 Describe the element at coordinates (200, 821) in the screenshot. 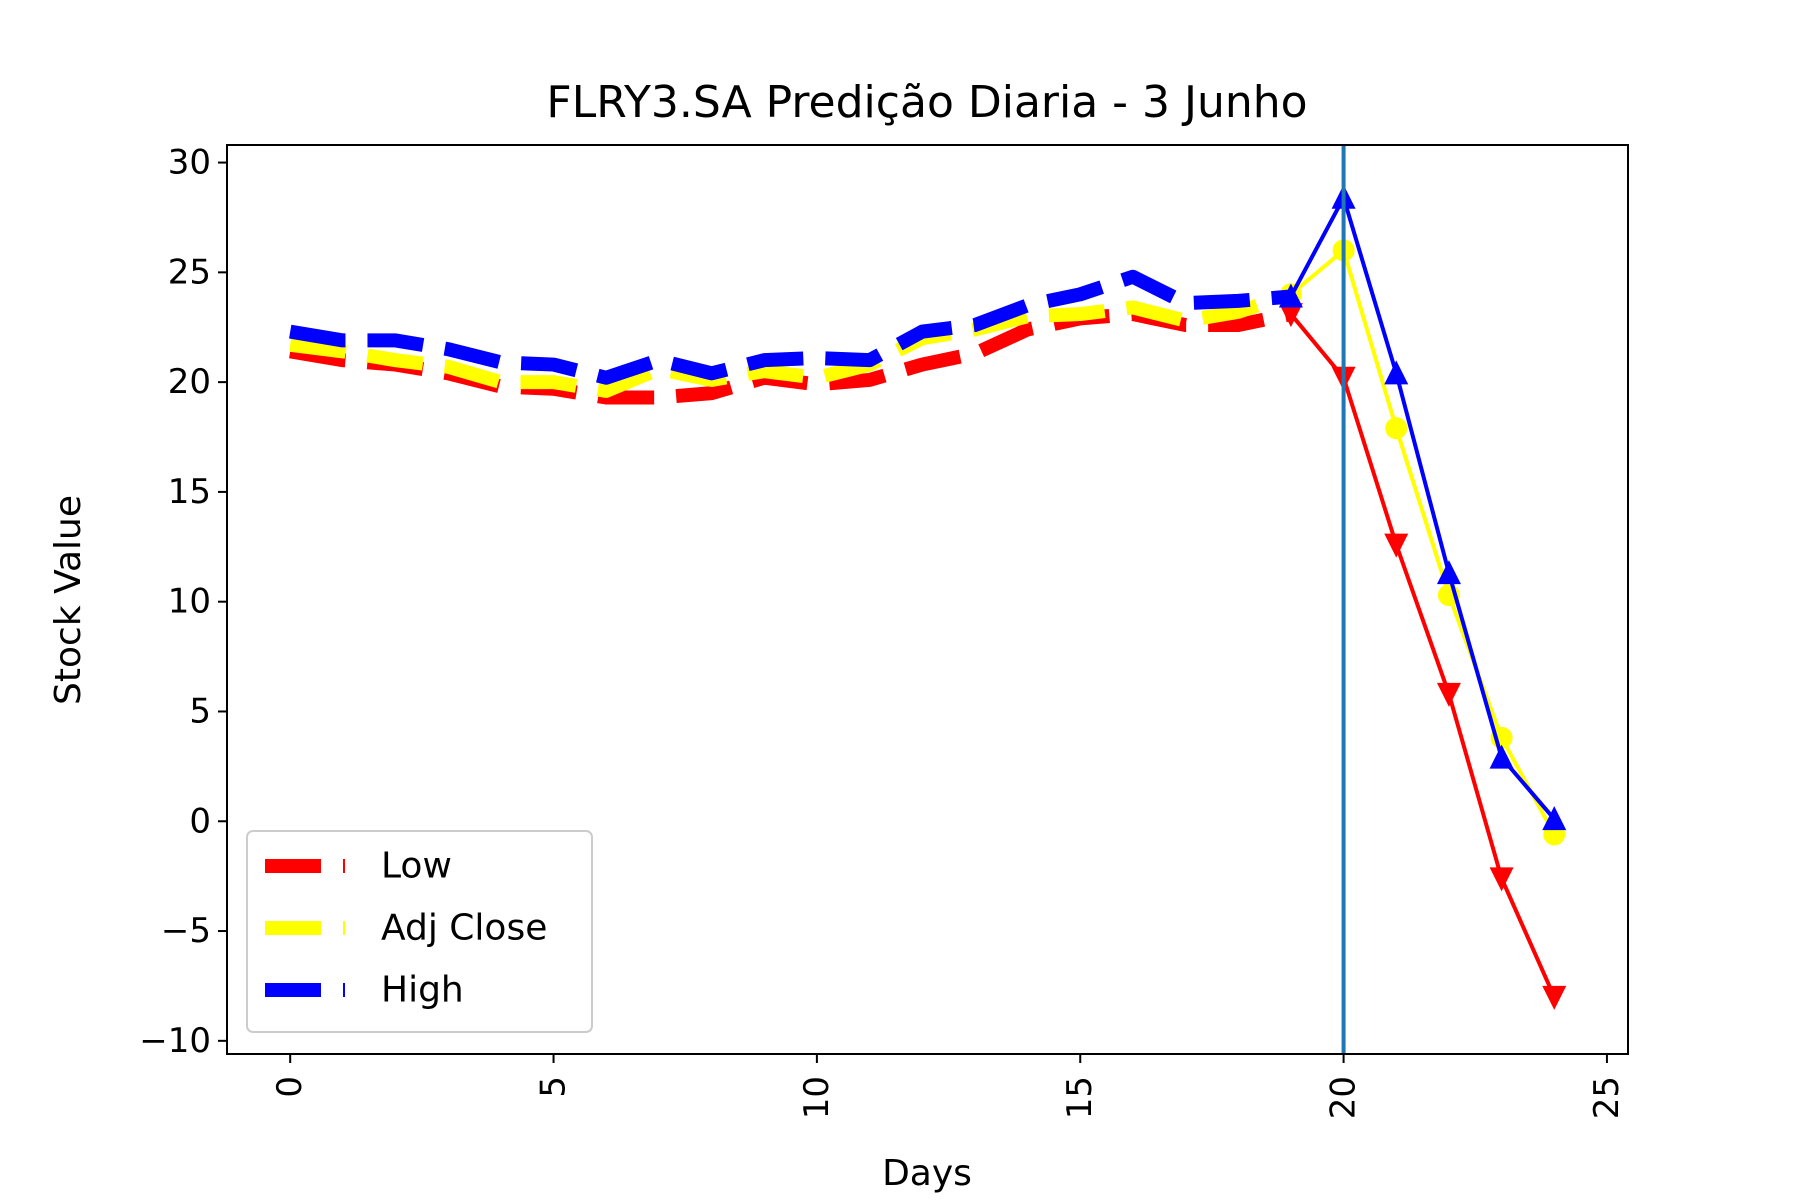

I see `y-tick-label: 0` at that location.